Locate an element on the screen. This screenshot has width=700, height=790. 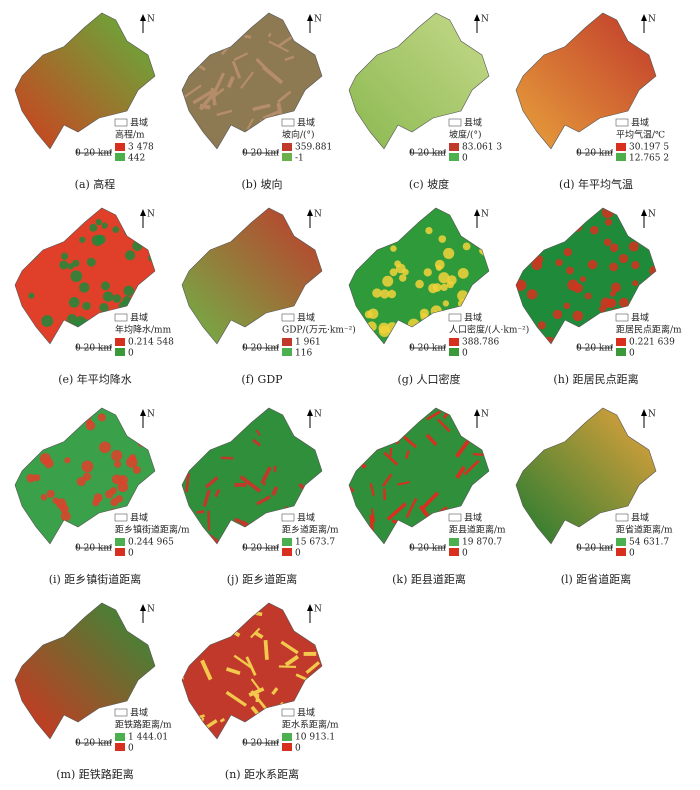
legend-title: 距铁路距离/m is located at coordinates (143, 725).